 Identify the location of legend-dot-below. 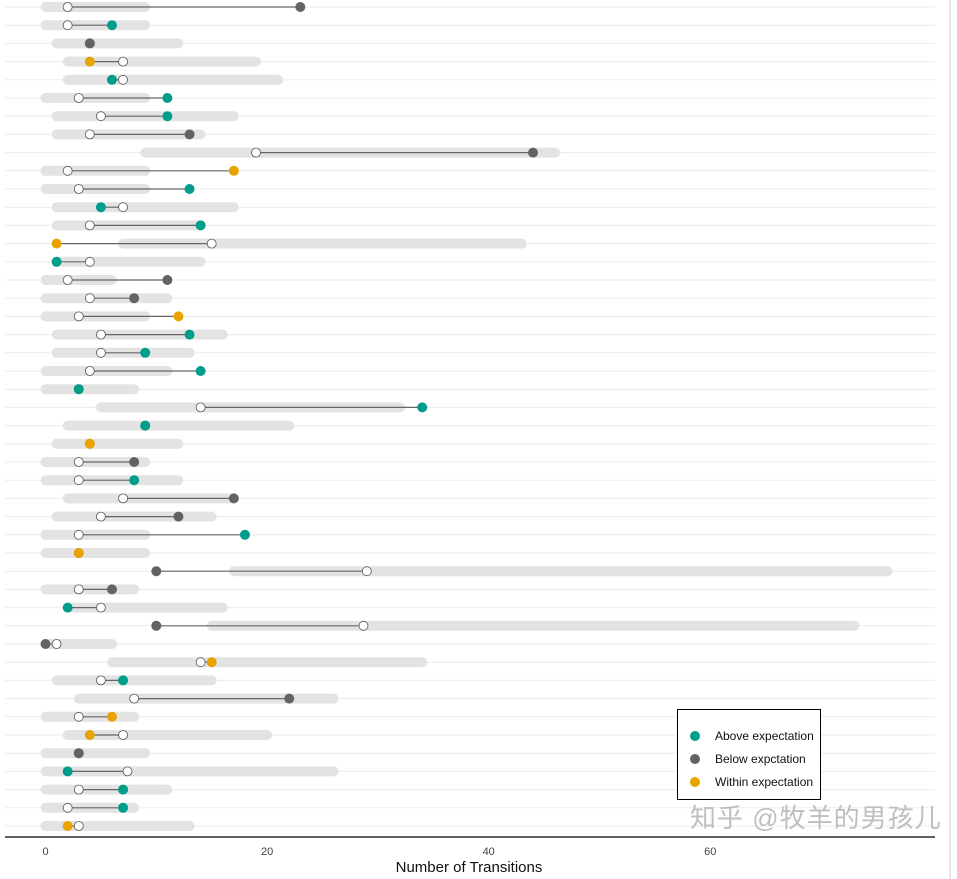
(695, 759).